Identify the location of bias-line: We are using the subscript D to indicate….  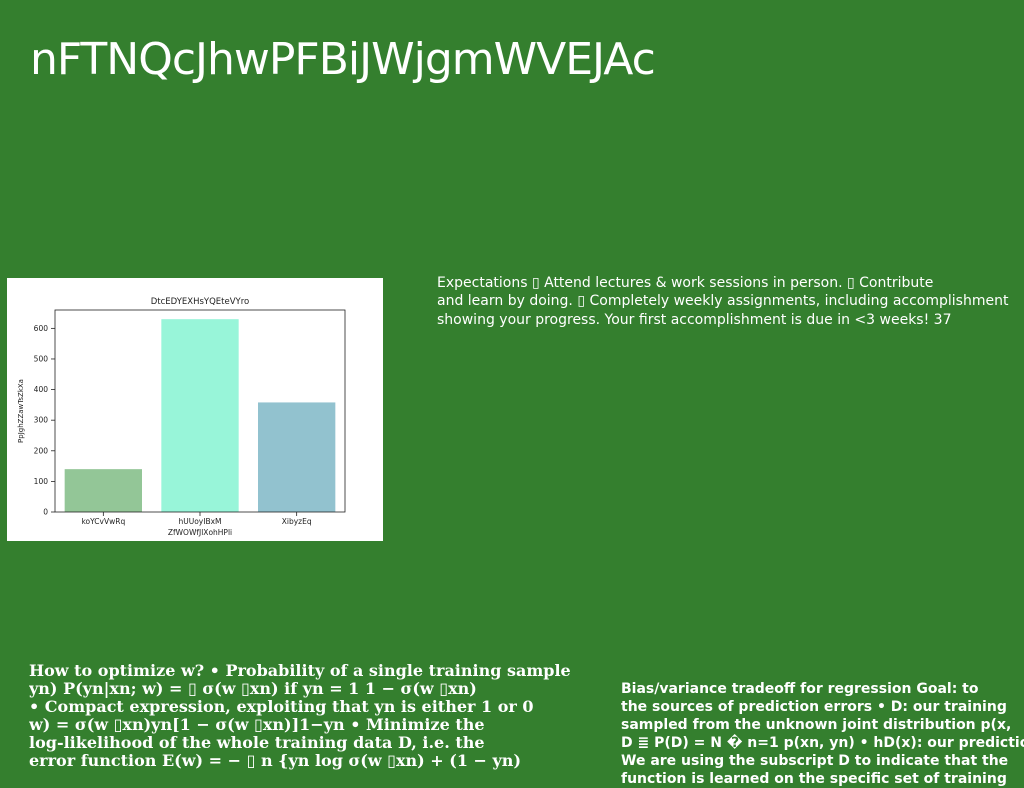
(815, 761).